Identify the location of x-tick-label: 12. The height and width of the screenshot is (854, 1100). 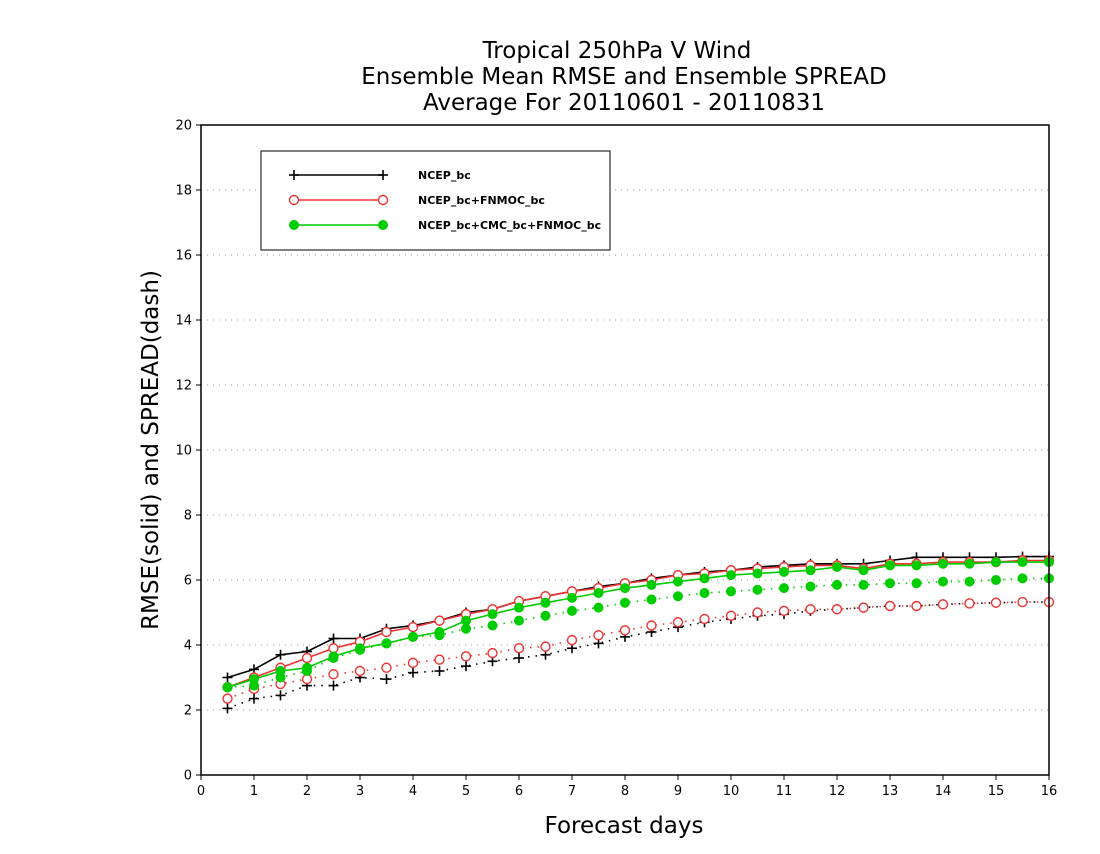
(837, 791).